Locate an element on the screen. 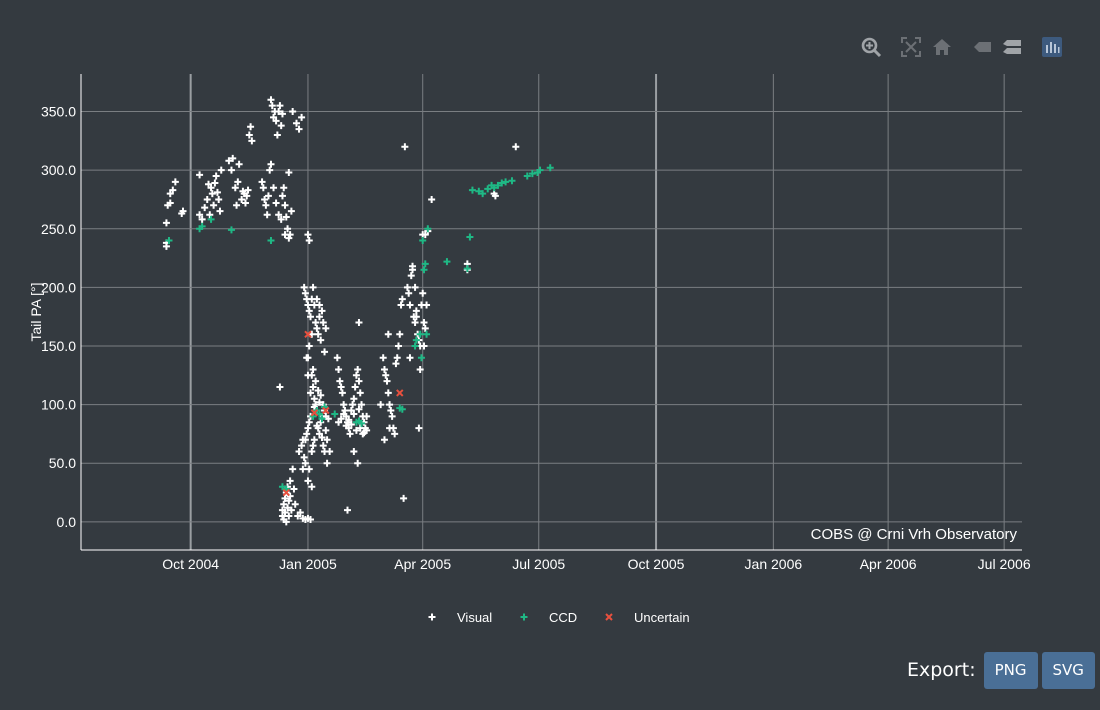 This screenshot has width=1100, height=710. y-tick-label: 100.0 is located at coordinates (58, 405).